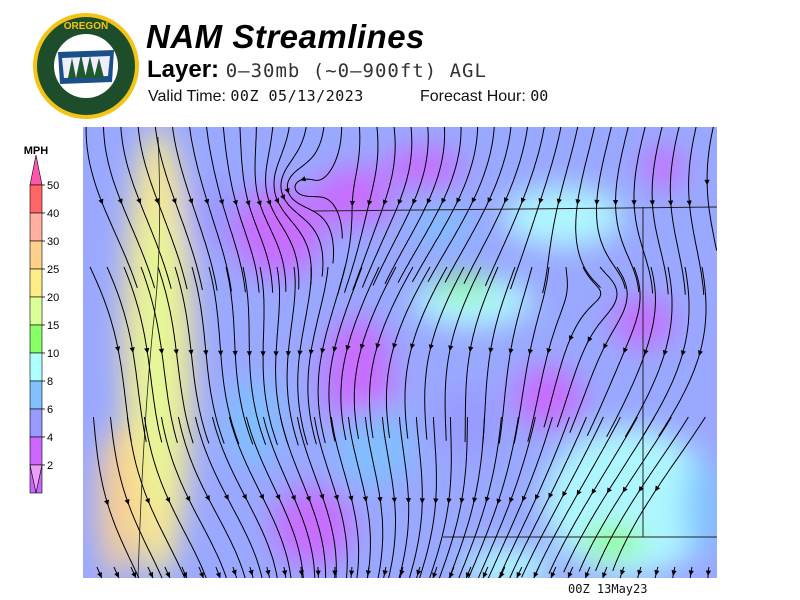 This screenshot has height=600, width=800. Describe the element at coordinates (53, 326) in the screenshot. I see `legend-label: 15` at that location.